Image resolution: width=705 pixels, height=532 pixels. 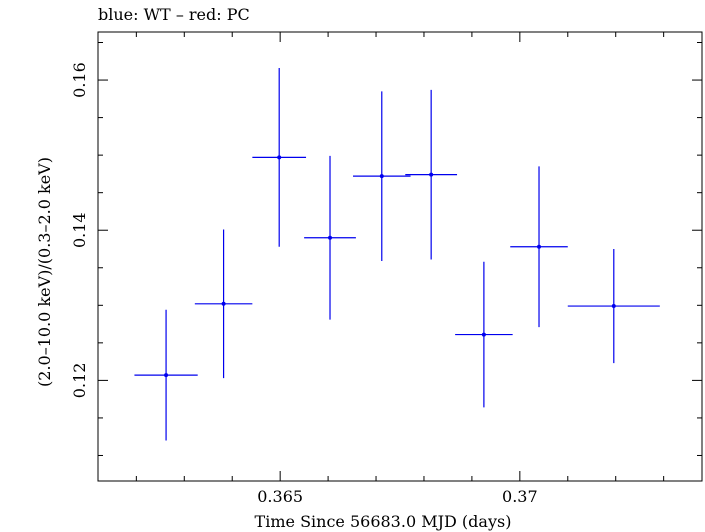 What do you see at coordinates (520, 496) in the screenshot?
I see `x-tick-label: 0.37` at bounding box center [520, 496].